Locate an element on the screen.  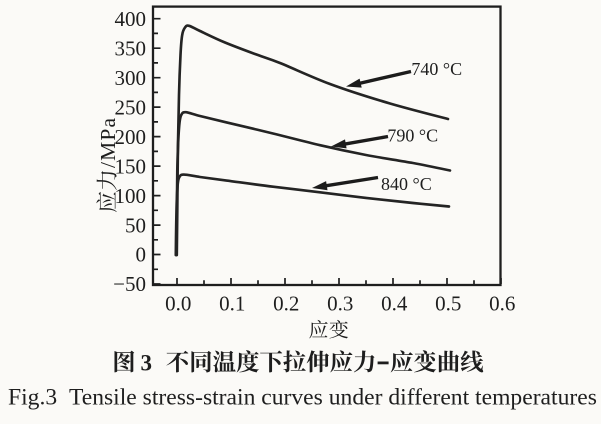
svg-text: 0.5 is located at coordinates (448, 303).